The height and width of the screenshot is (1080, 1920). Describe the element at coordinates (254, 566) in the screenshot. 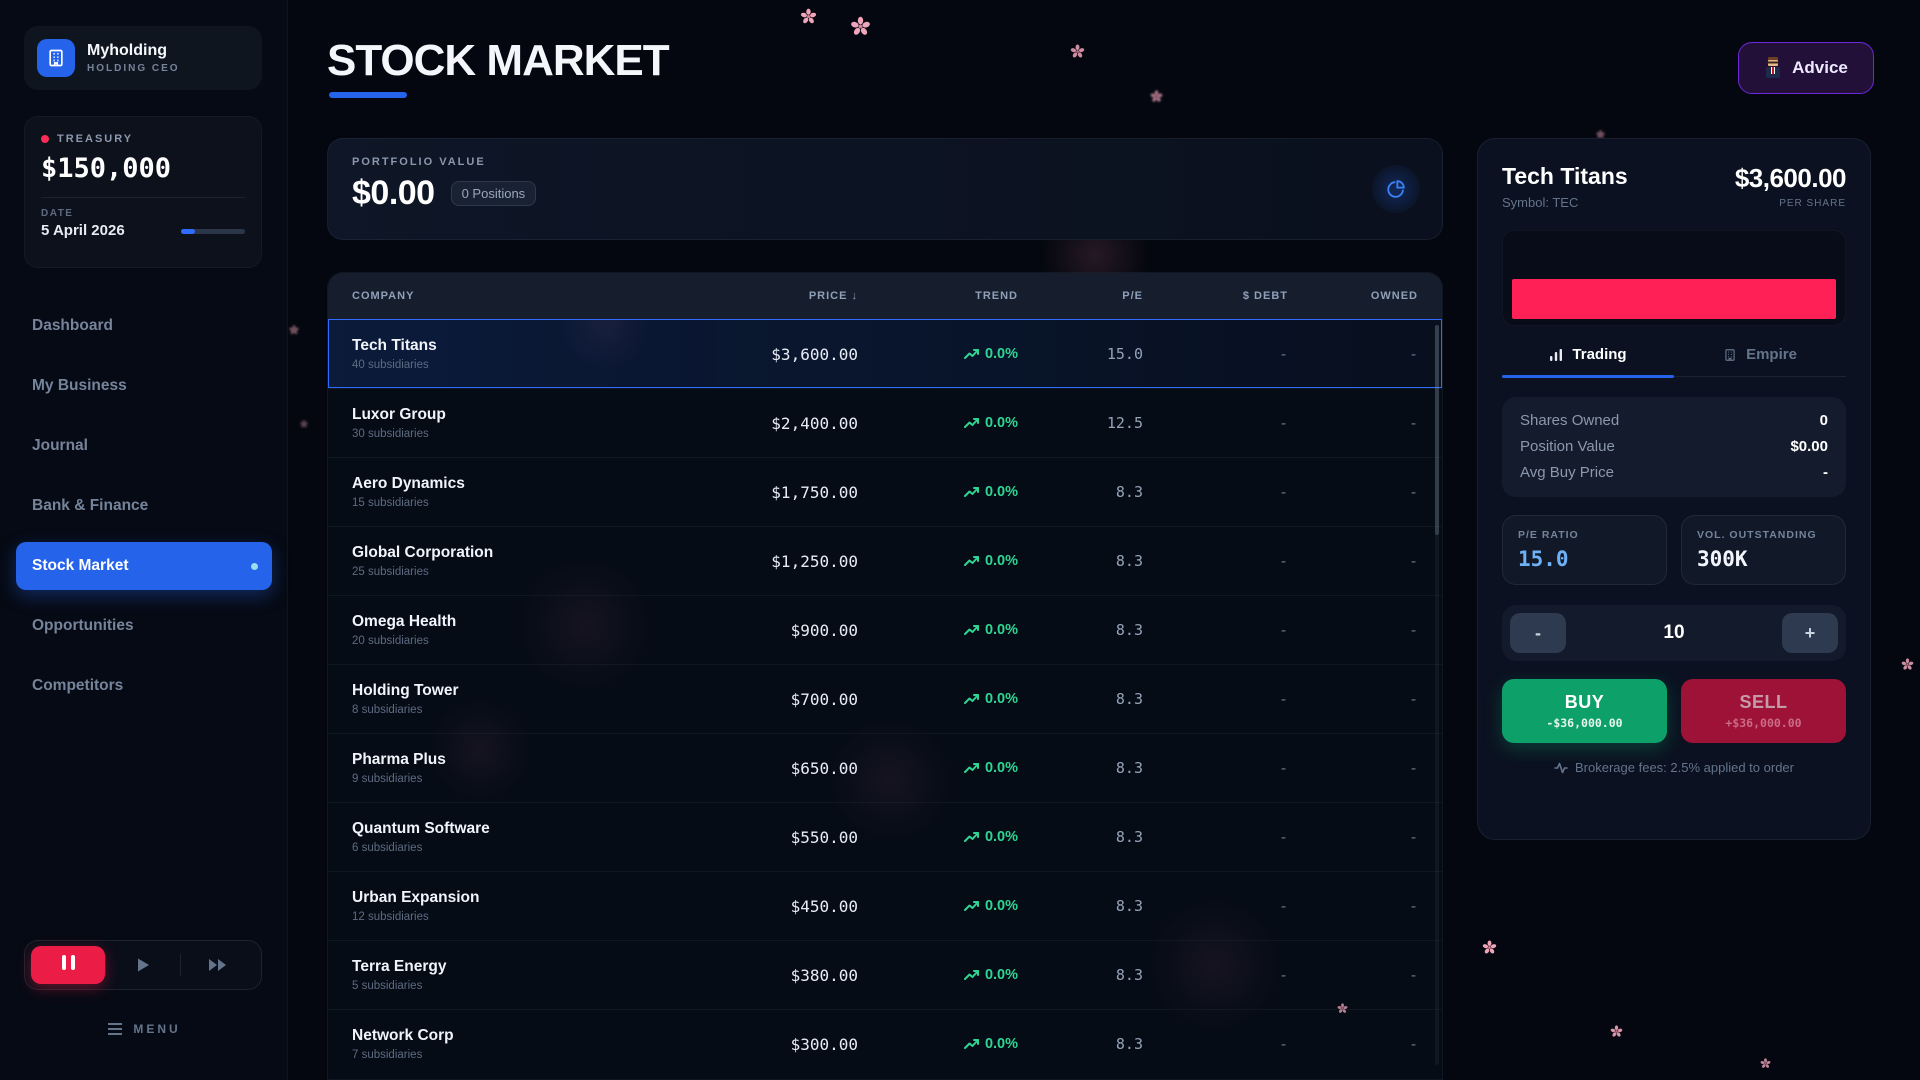

I see `active-indicator-dot` at that location.